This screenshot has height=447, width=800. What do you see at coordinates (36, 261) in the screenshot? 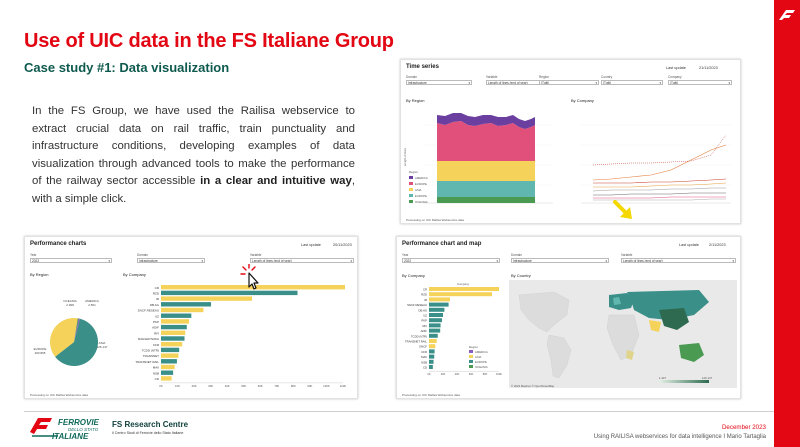
I see `performance-charts-filter-value: 2022` at bounding box center [36, 261].